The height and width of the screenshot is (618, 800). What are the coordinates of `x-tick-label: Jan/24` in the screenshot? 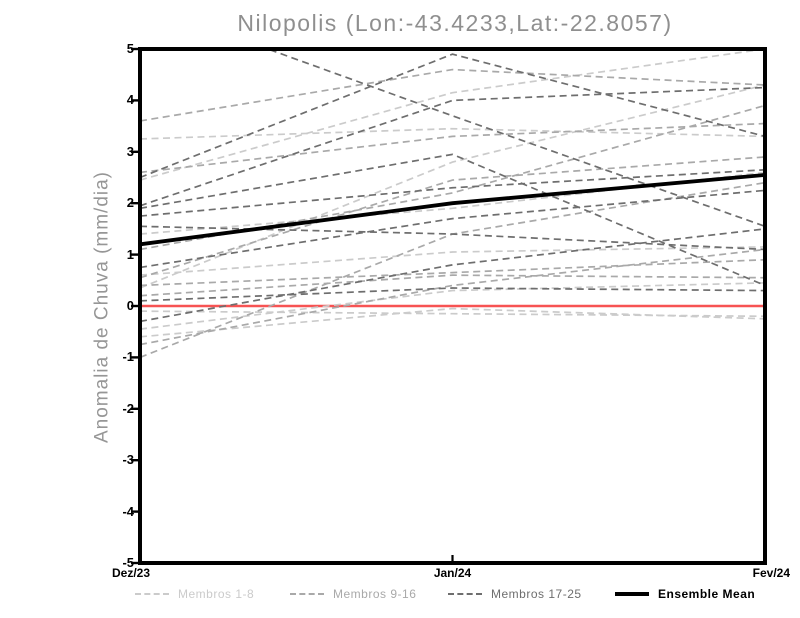 It's located at (452, 573).